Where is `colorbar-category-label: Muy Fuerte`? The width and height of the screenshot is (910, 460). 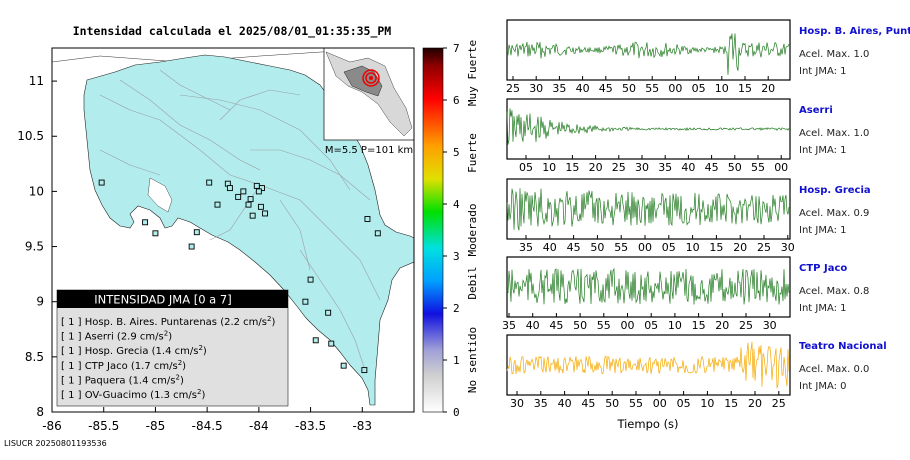 colorbar-category-label: Muy Fuerte is located at coordinates (472, 73).